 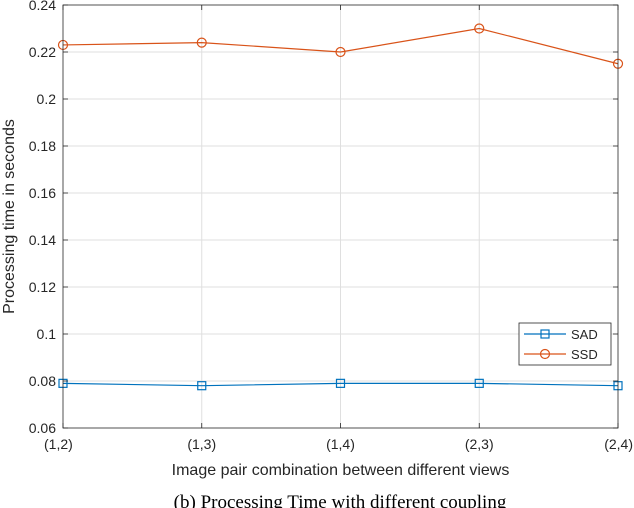 I want to click on y-tick-label: 0.24, so click(x=42, y=6).